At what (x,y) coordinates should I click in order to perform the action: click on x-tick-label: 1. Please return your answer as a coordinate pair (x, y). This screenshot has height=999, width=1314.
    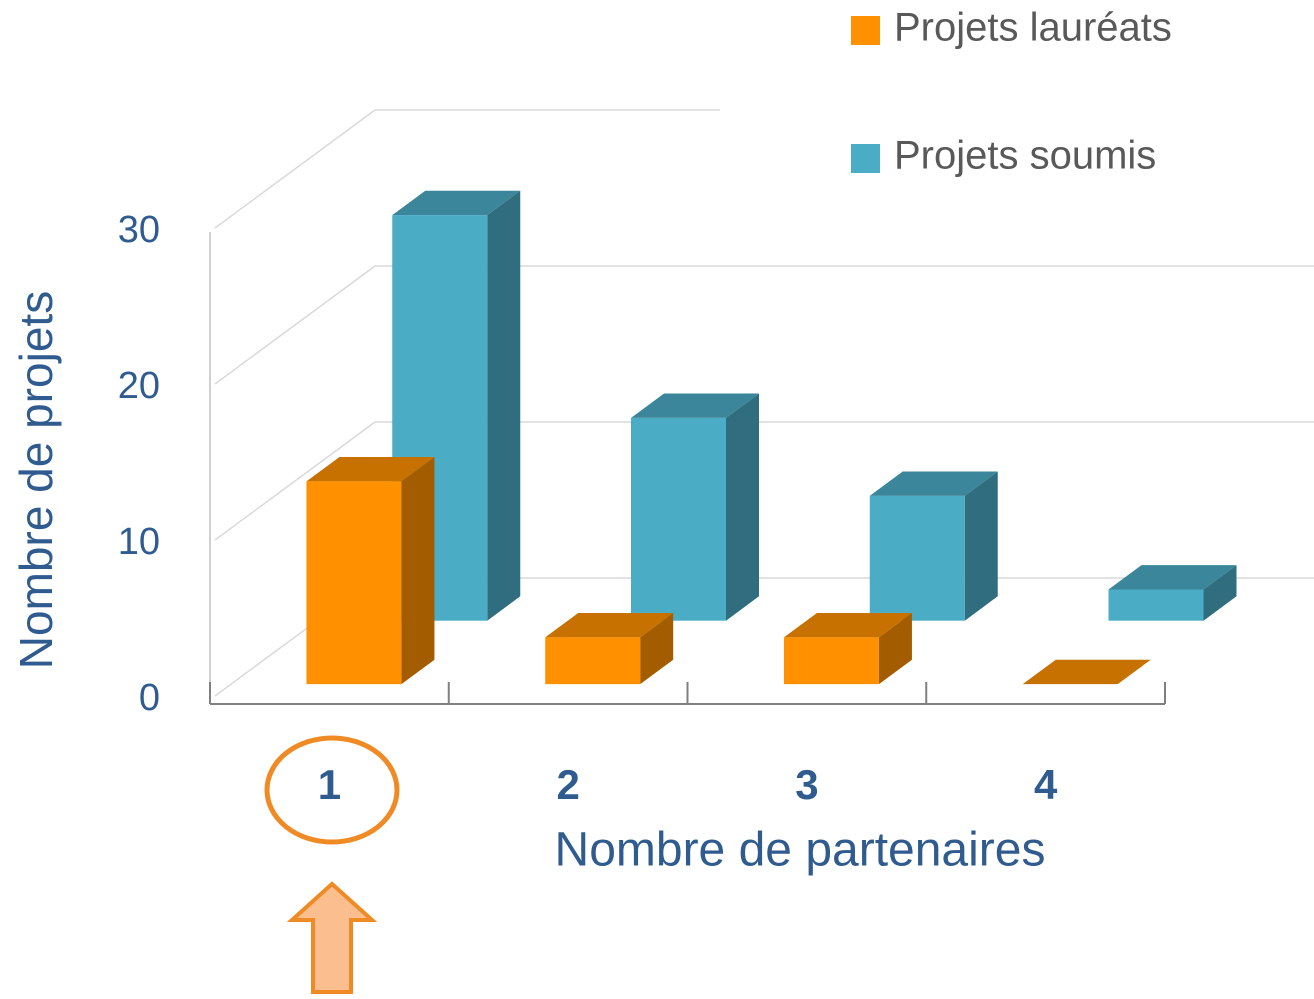
    Looking at the image, I should click on (329, 784).